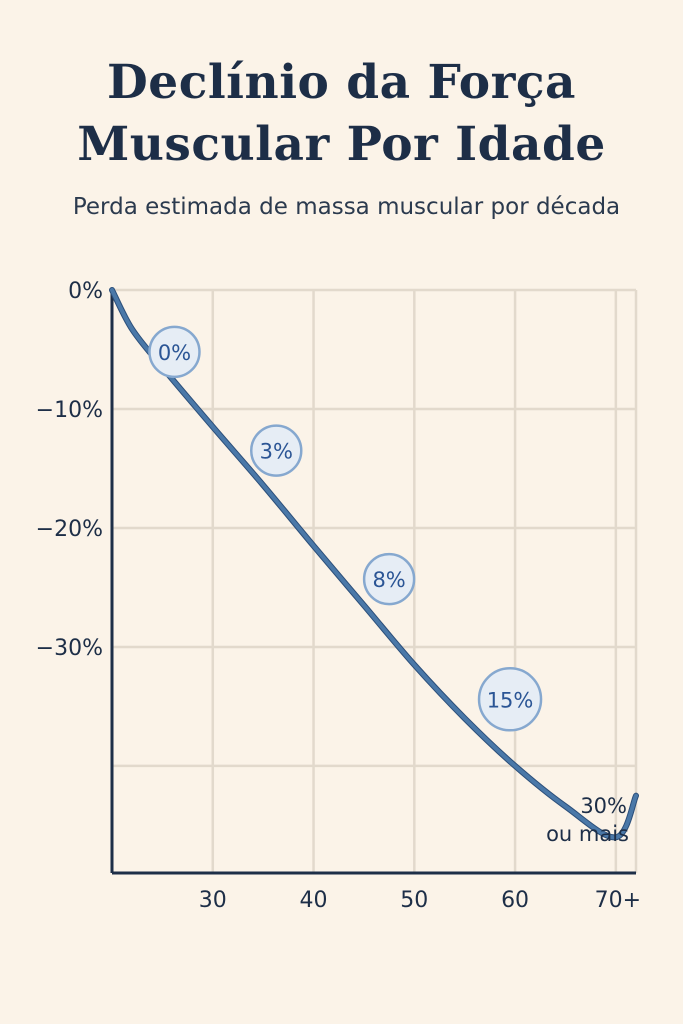 The width and height of the screenshot is (683, 1024). I want to click on x-tick-label: 30, so click(213, 900).